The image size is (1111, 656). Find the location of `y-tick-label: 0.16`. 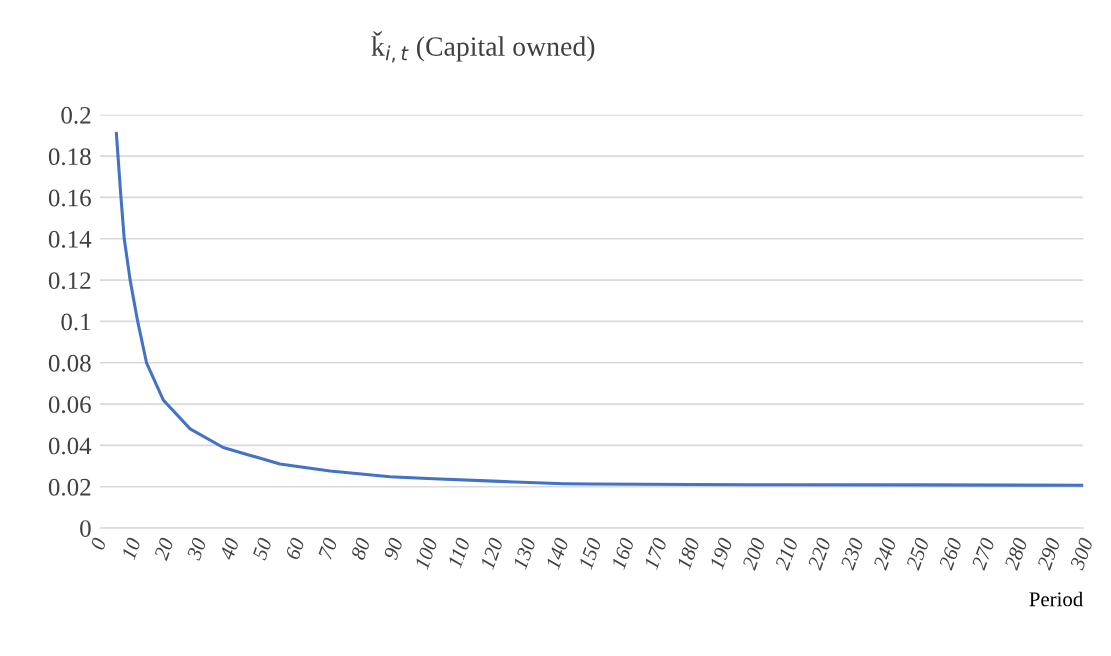

y-tick-label: 0.16 is located at coordinates (69, 198).